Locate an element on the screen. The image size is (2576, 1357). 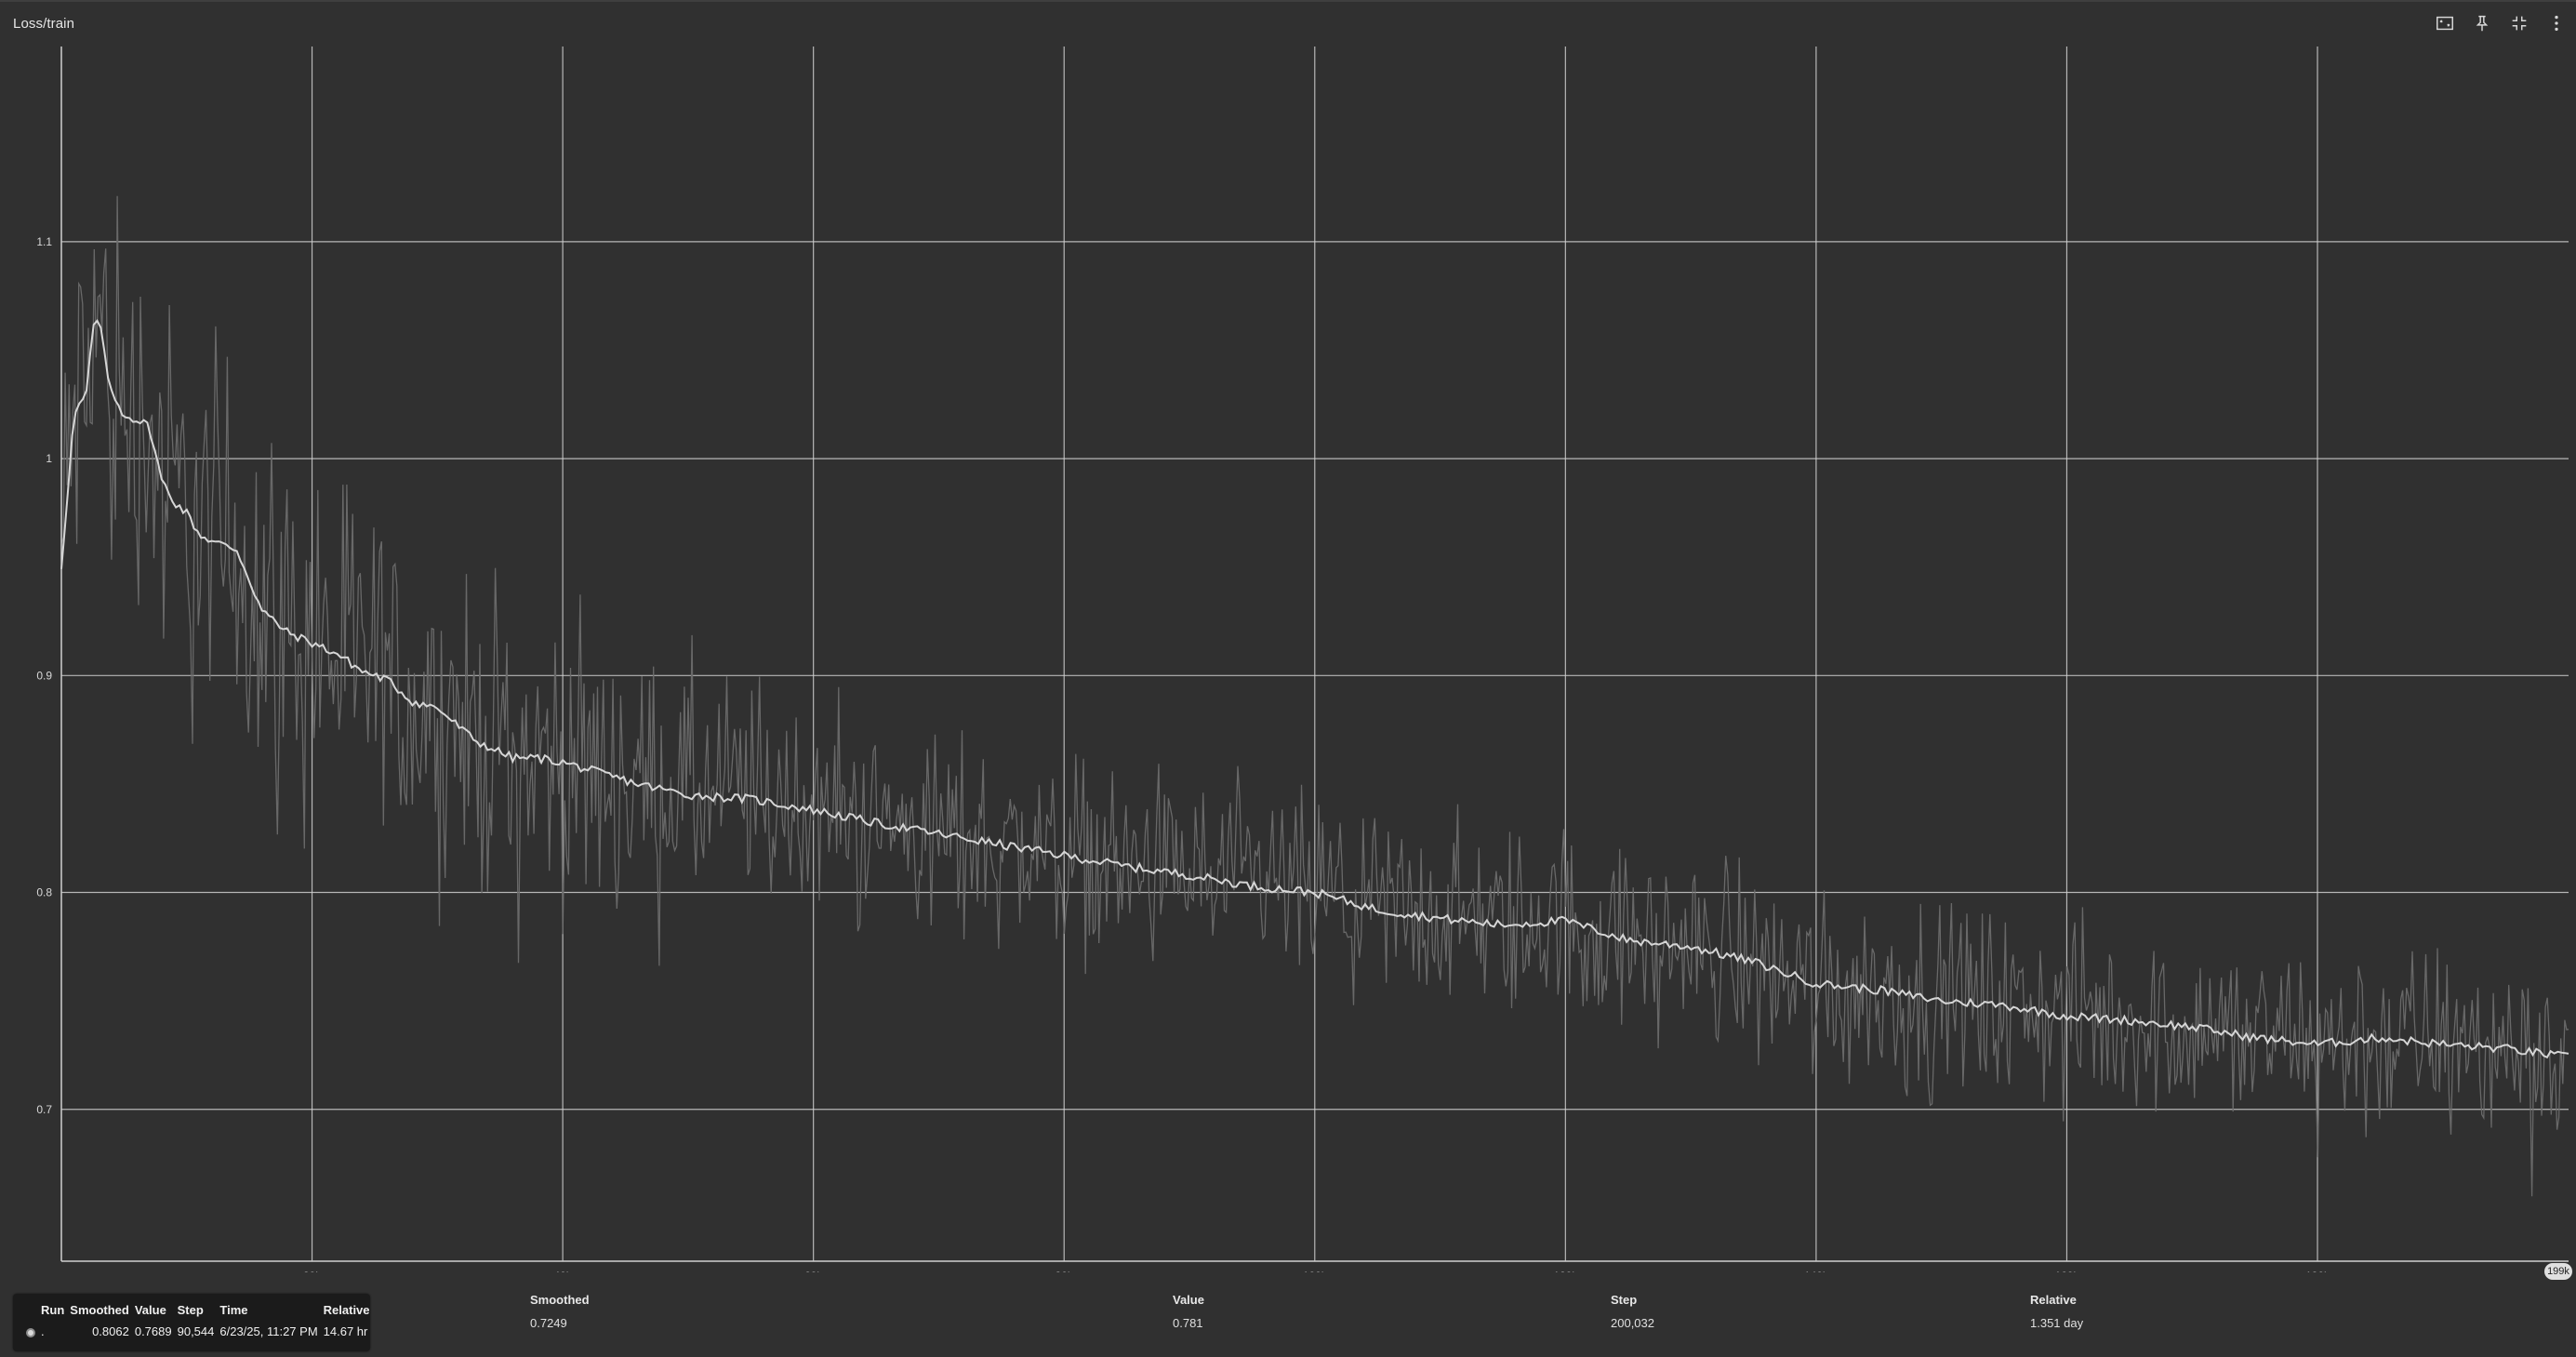
fit-domain-icon is located at coordinates (2445, 23).